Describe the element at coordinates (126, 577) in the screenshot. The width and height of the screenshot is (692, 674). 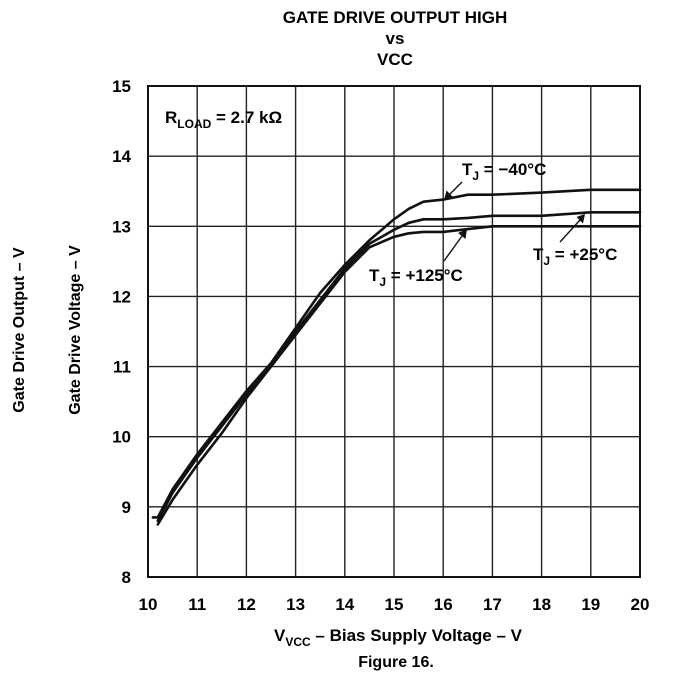
I see `y-tick-label: 8` at that location.